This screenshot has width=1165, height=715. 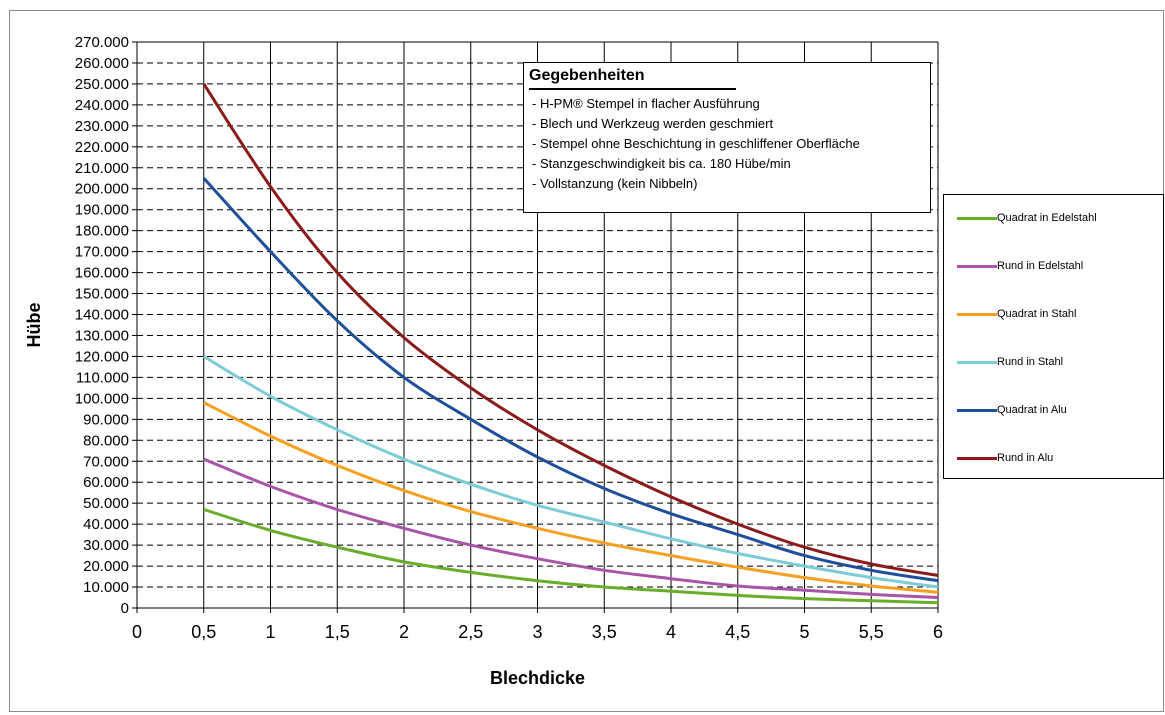 What do you see at coordinates (615, 183) in the screenshot?
I see `info-line: - Vollstanzung (kein Nibbeln)` at bounding box center [615, 183].